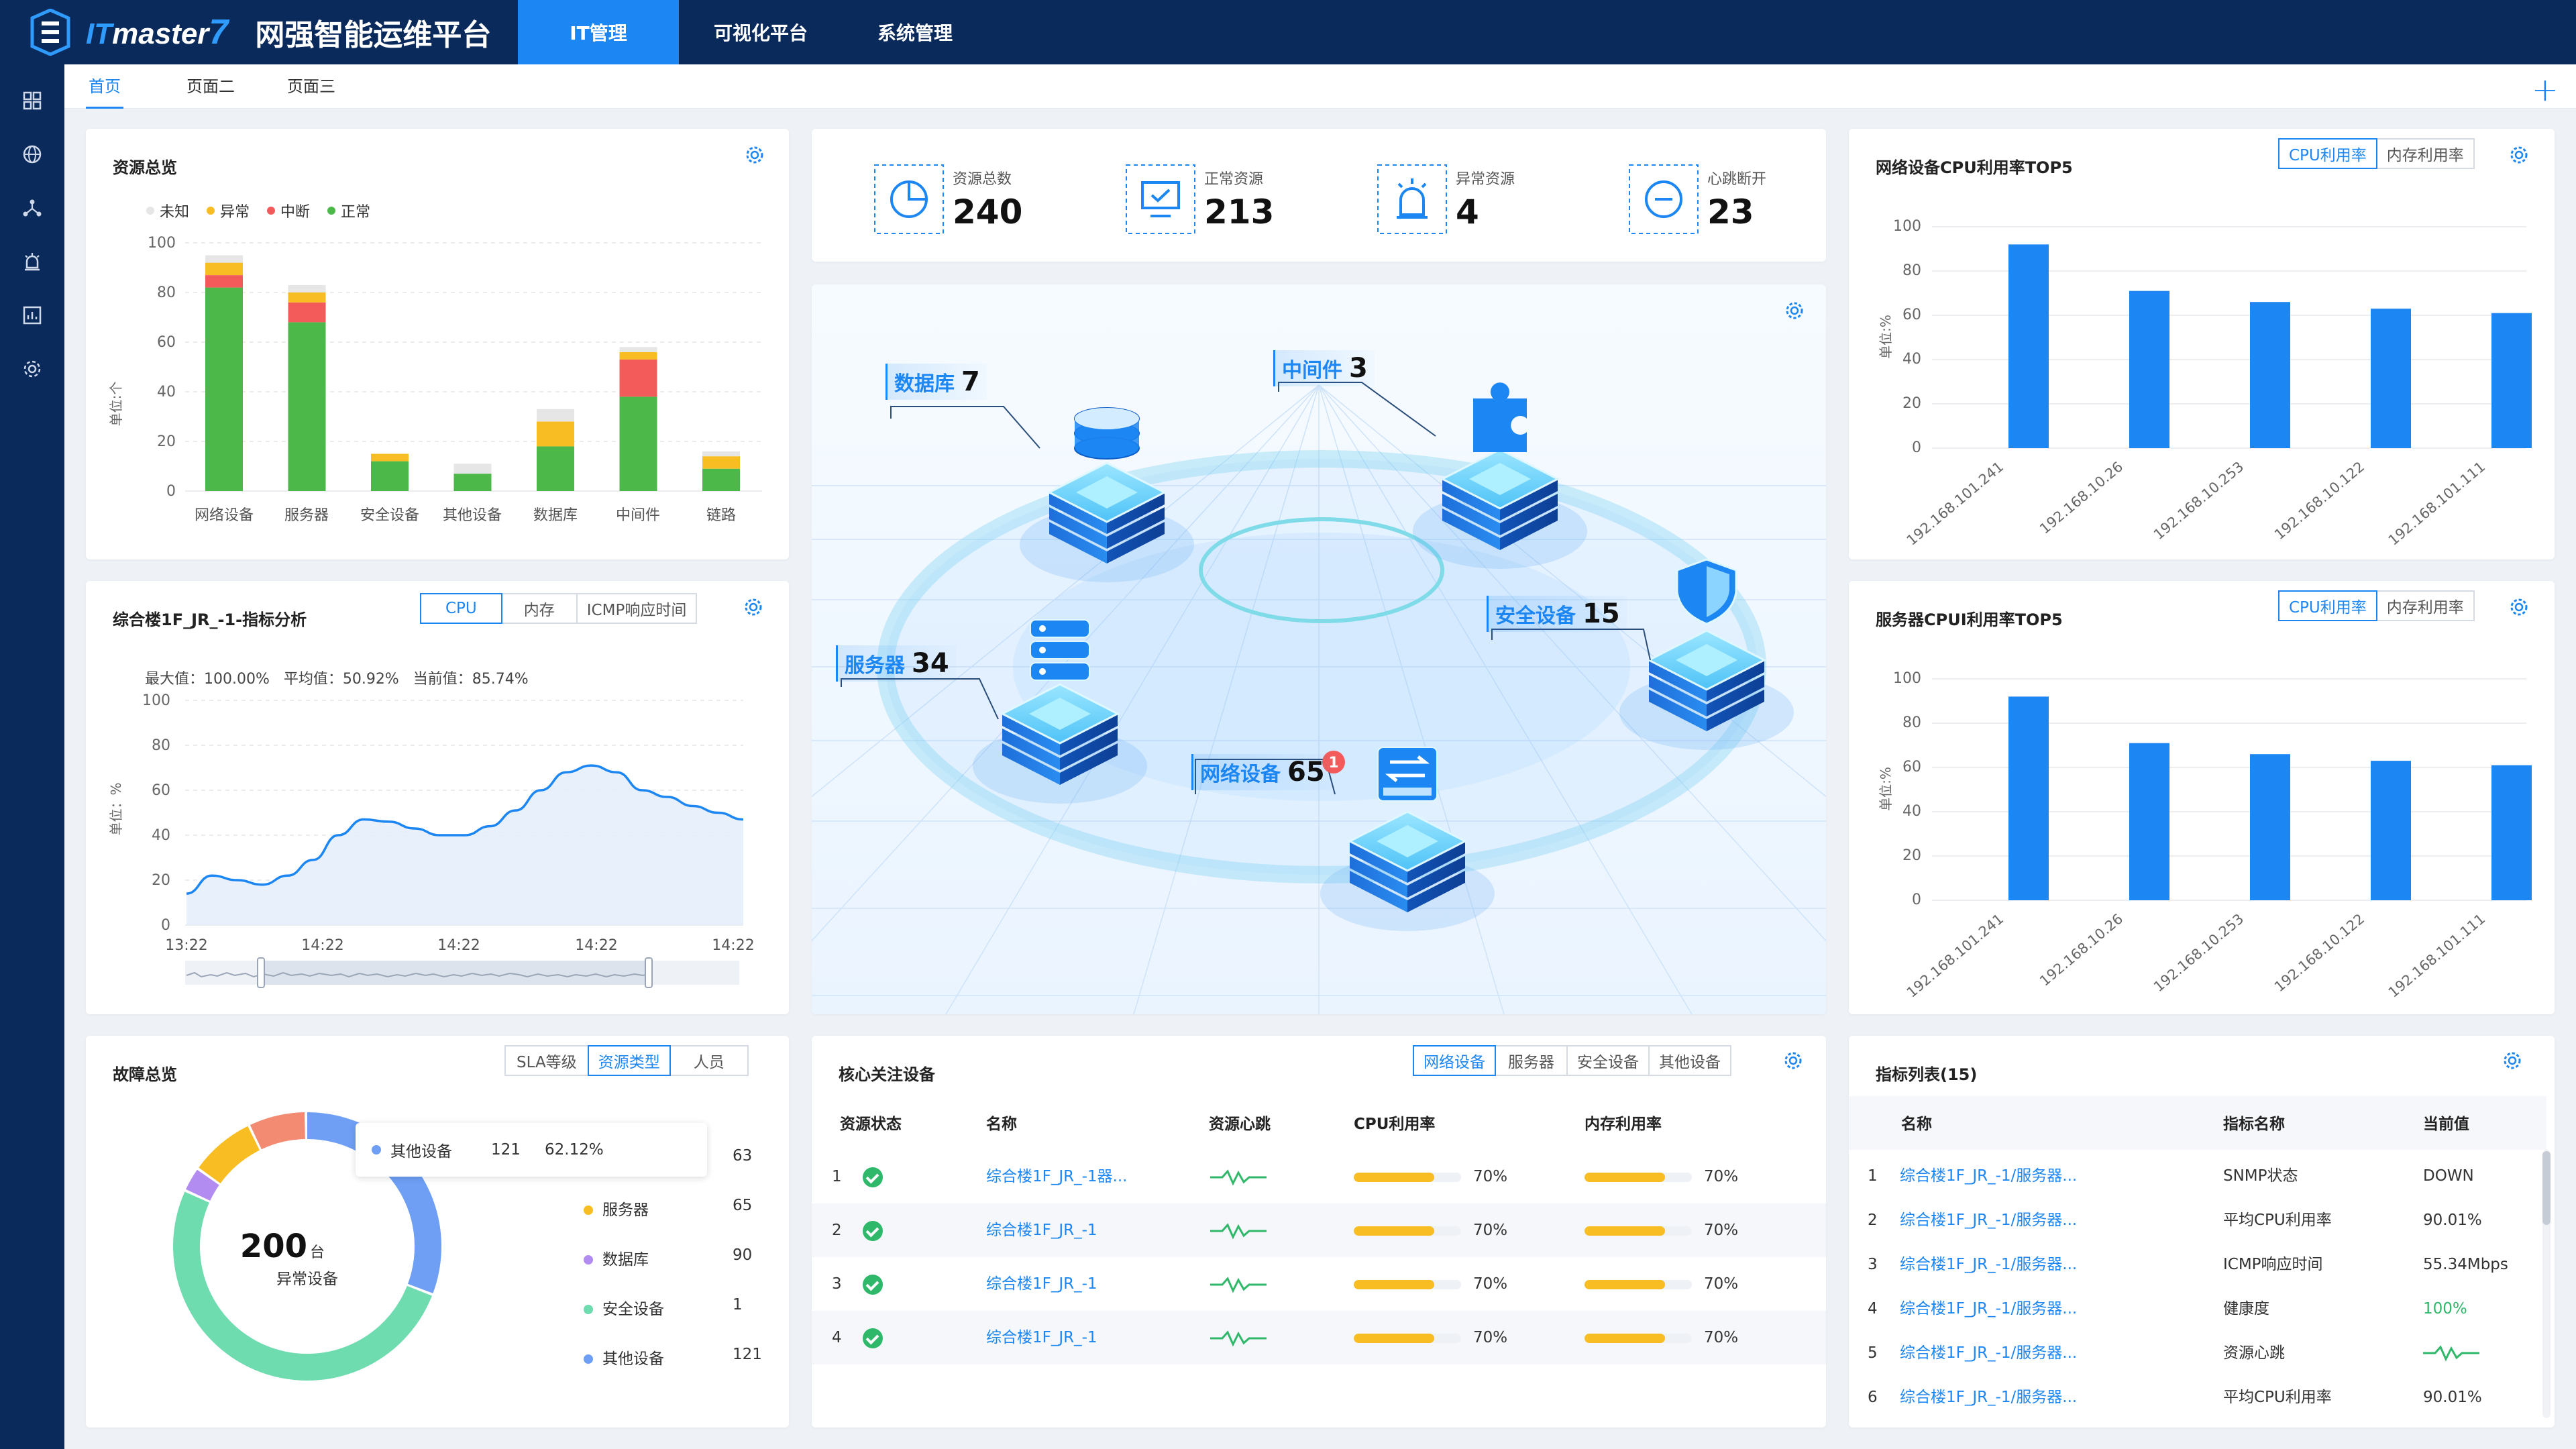 This screenshot has width=2576, height=1449. What do you see at coordinates (1319, 1337) in the screenshot?
I see `table-row: 4 综合楼1F_JR_-1 70% 70%` at bounding box center [1319, 1337].